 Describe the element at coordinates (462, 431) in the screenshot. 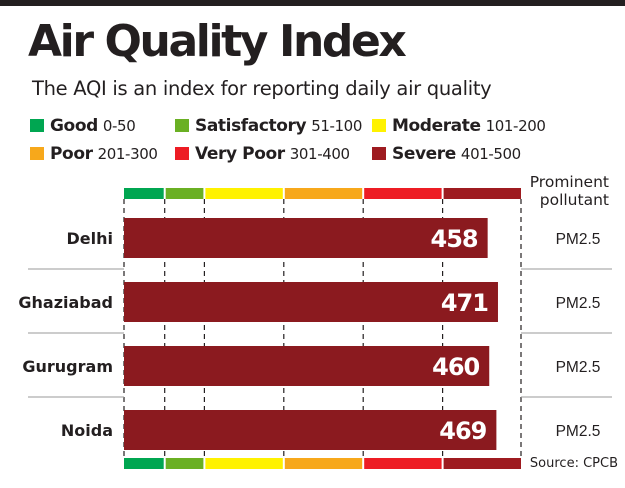

I see `value-label: 469` at that location.